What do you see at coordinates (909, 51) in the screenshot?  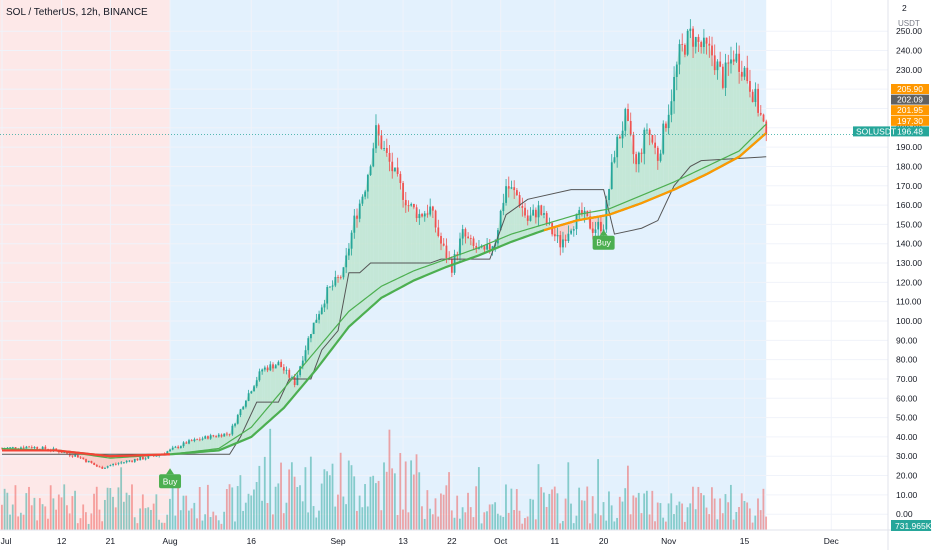 I see `y-tick-label: 240.00` at bounding box center [909, 51].